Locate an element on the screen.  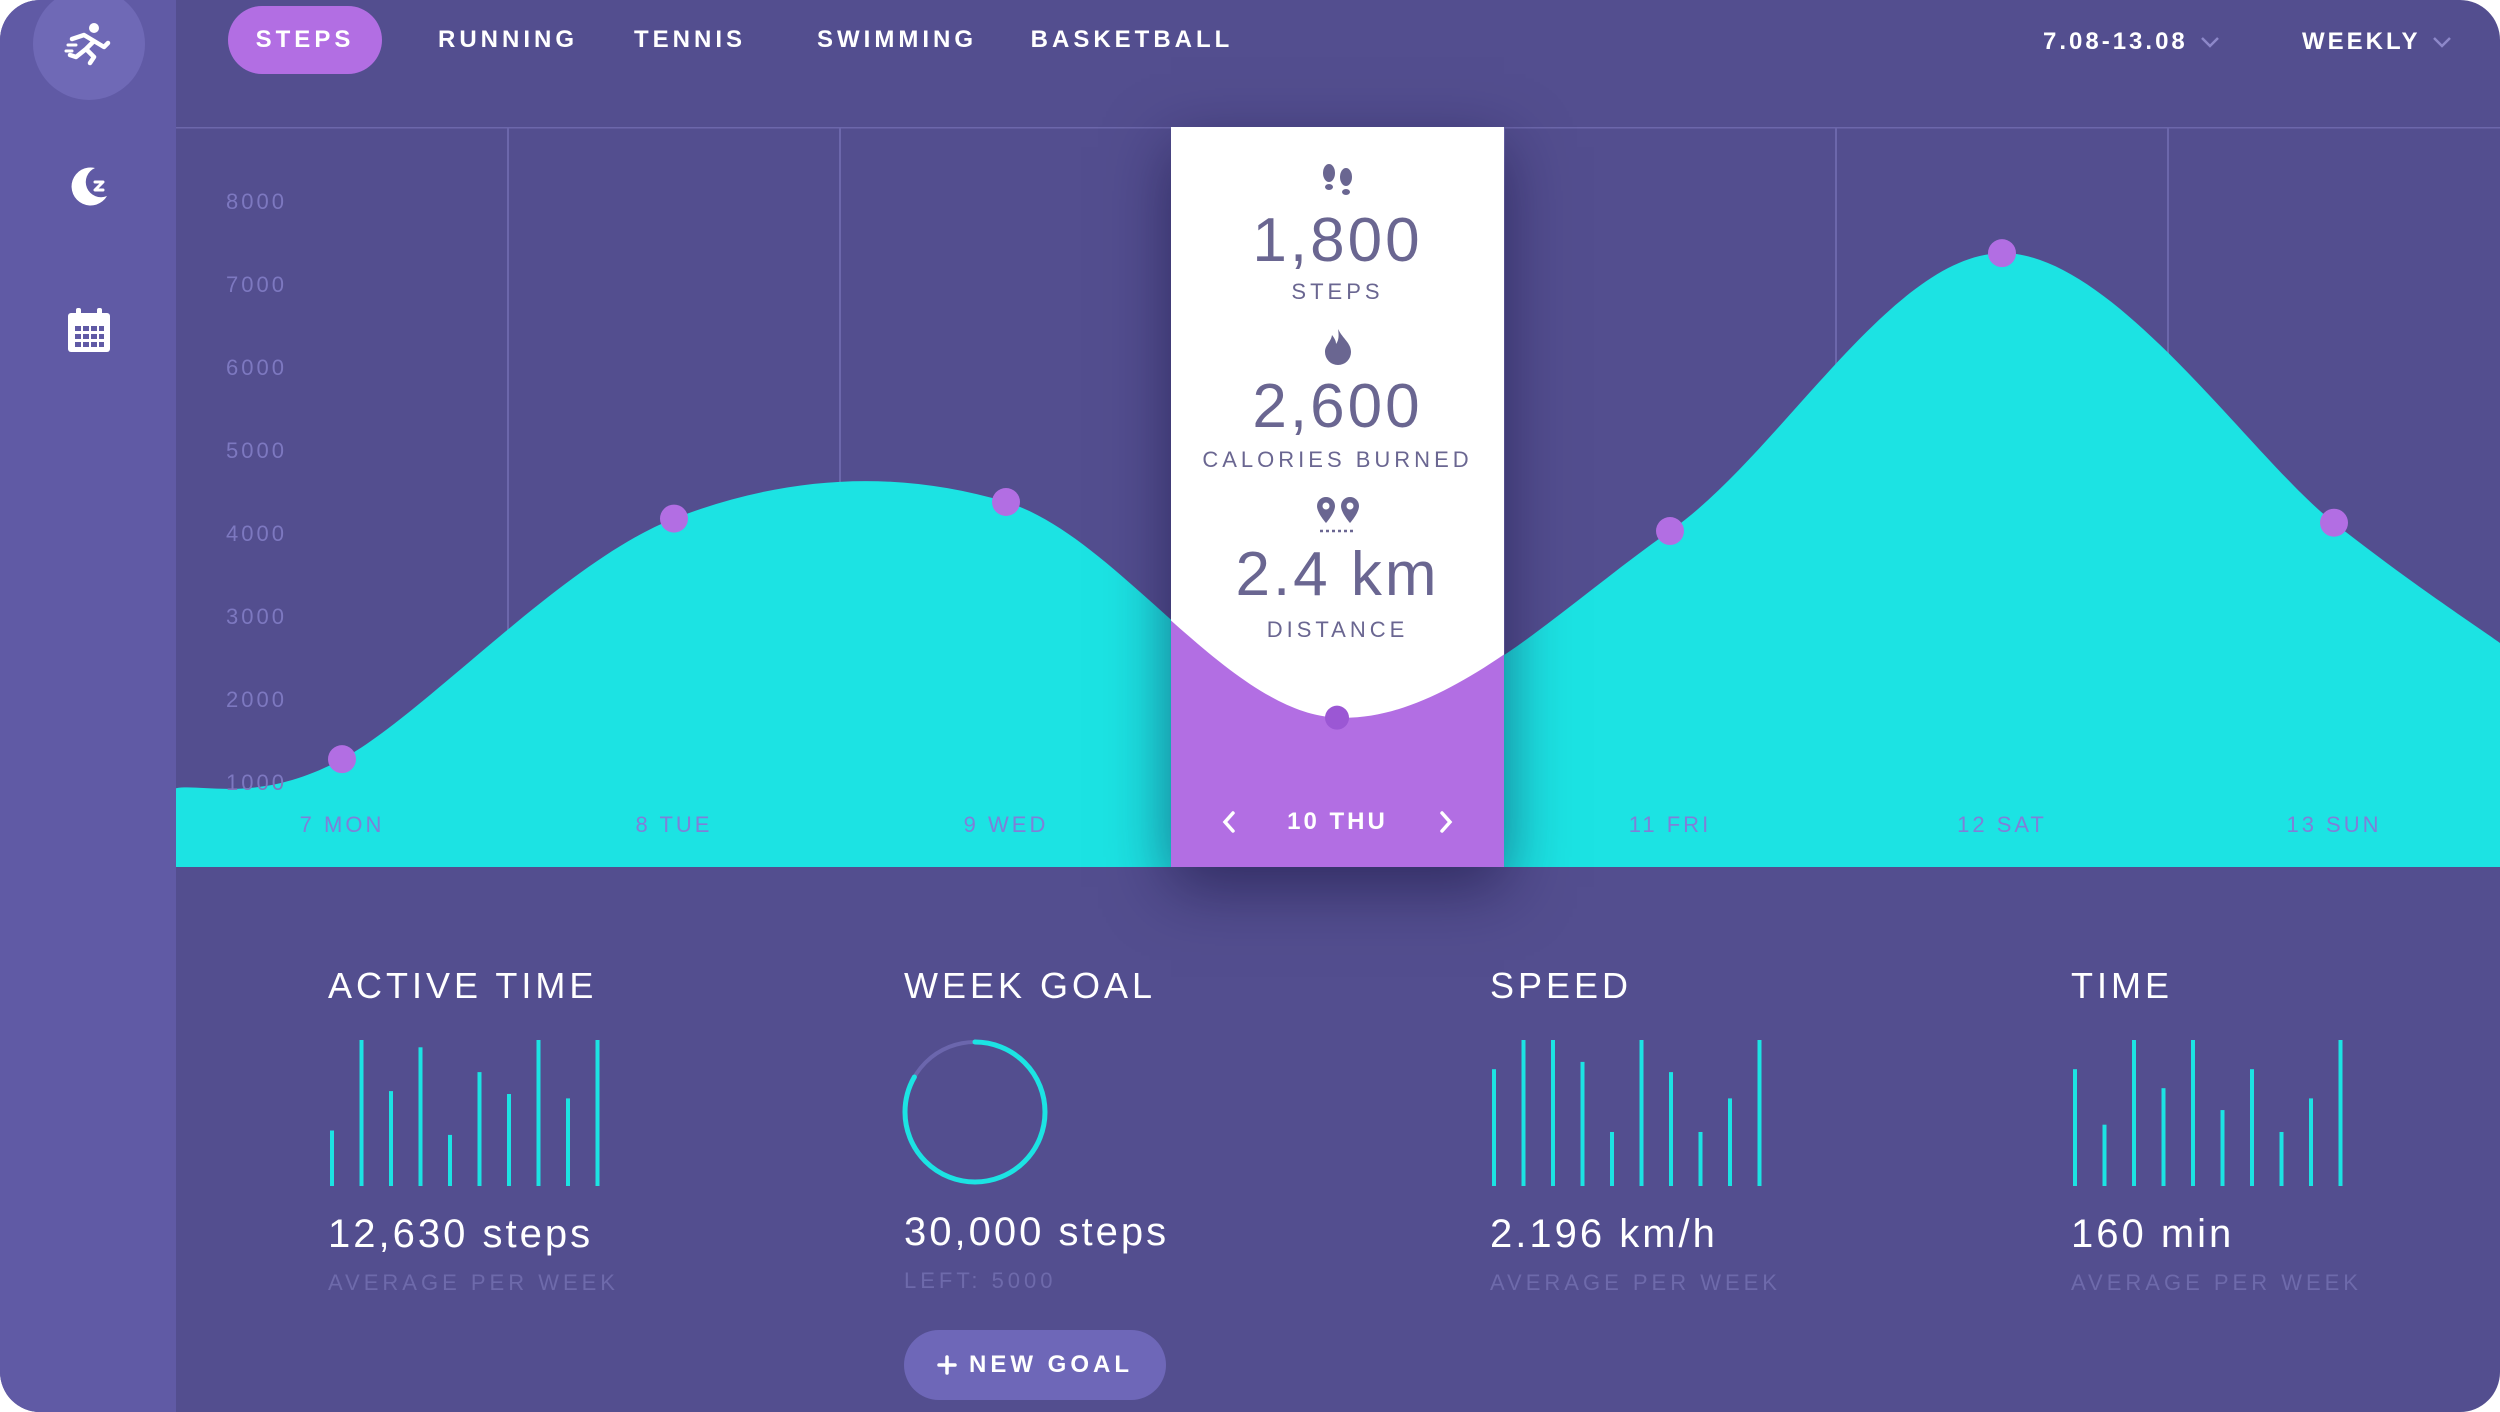
sidebar is located at coordinates (88, 706).